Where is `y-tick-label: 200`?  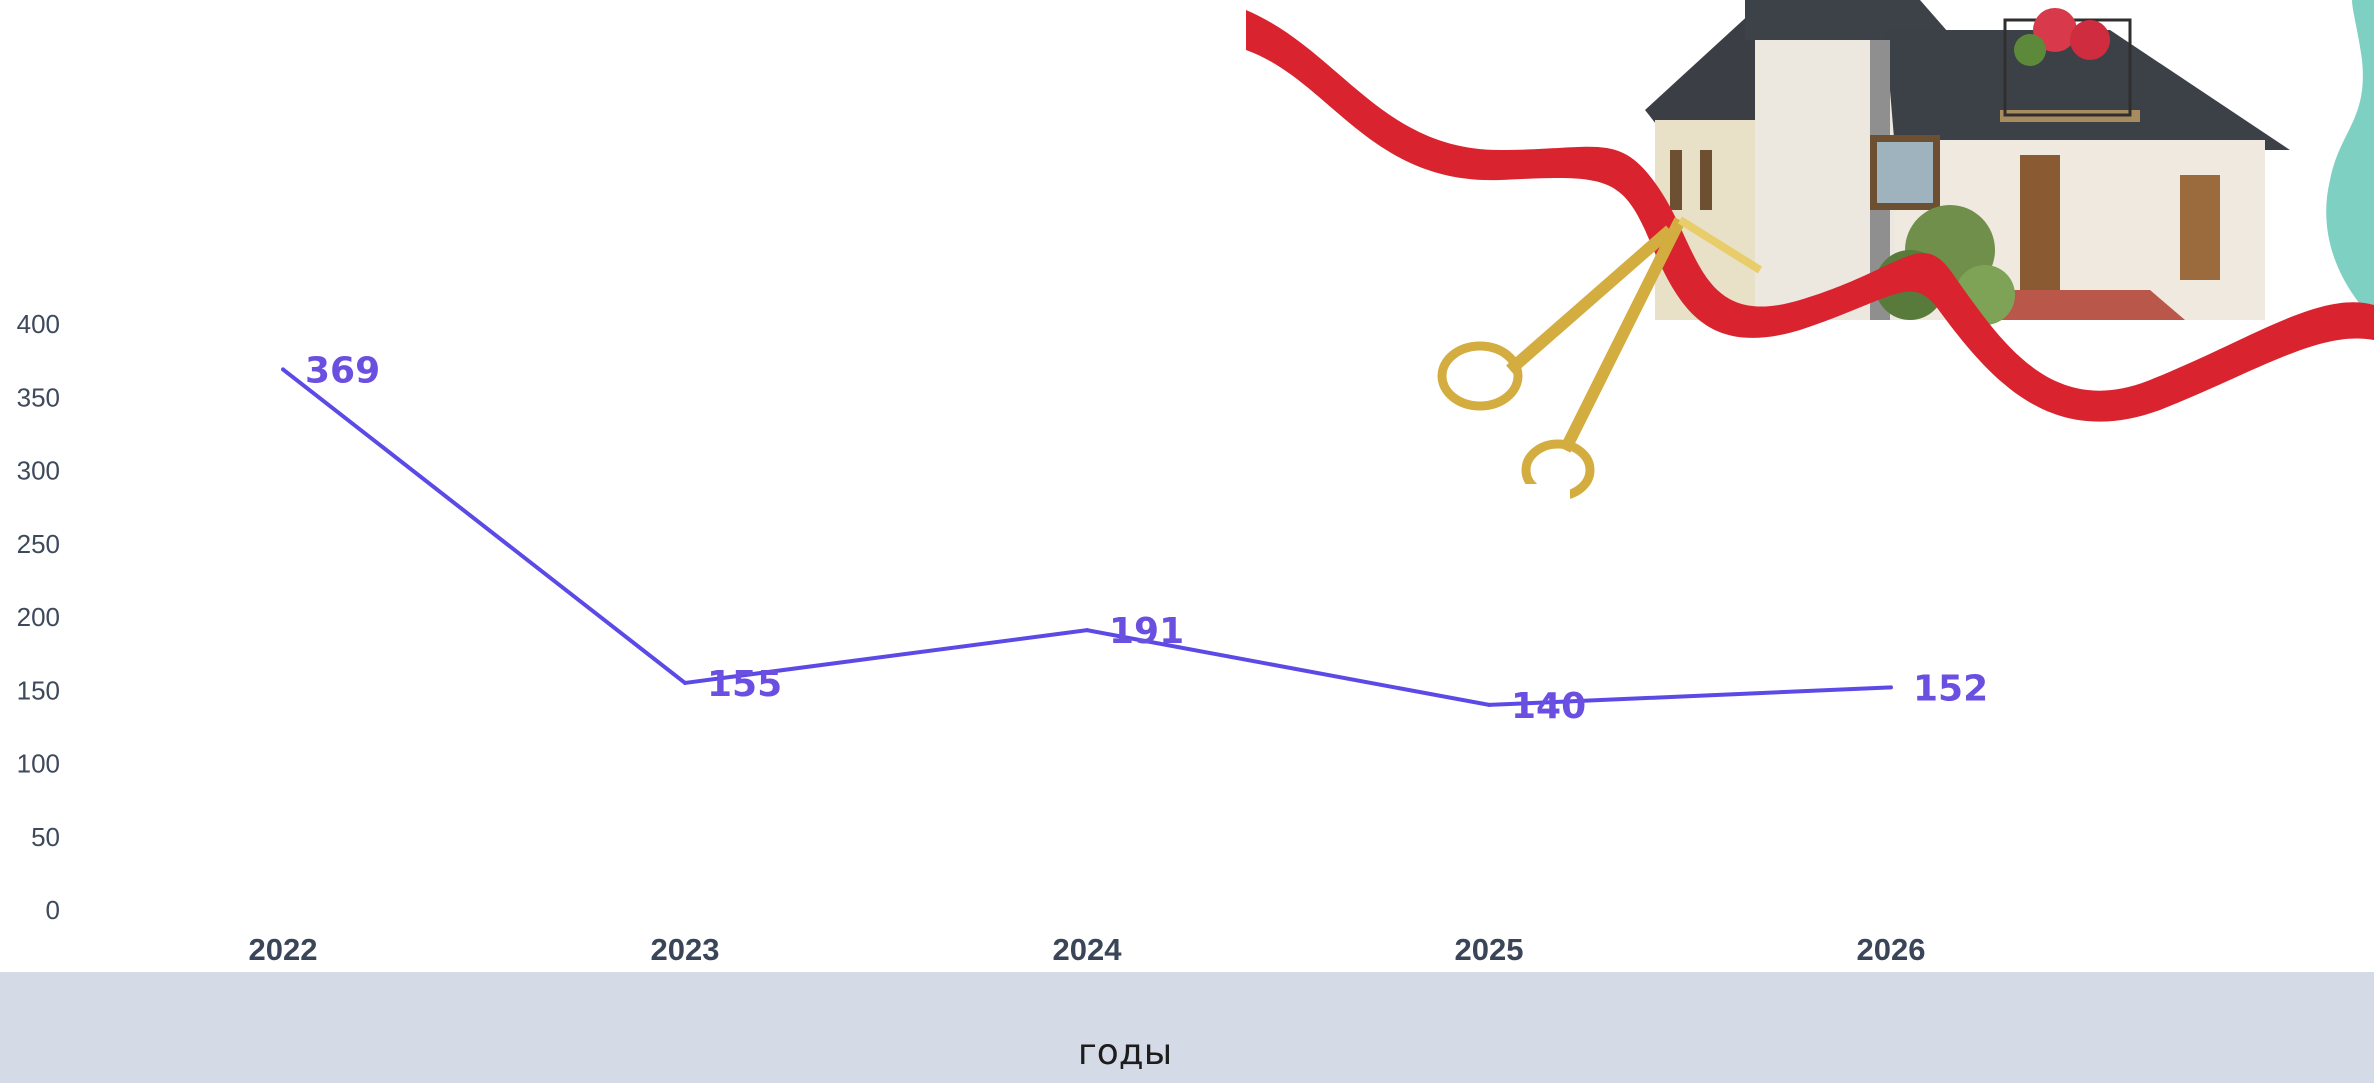 y-tick-label: 200 is located at coordinates (38, 617).